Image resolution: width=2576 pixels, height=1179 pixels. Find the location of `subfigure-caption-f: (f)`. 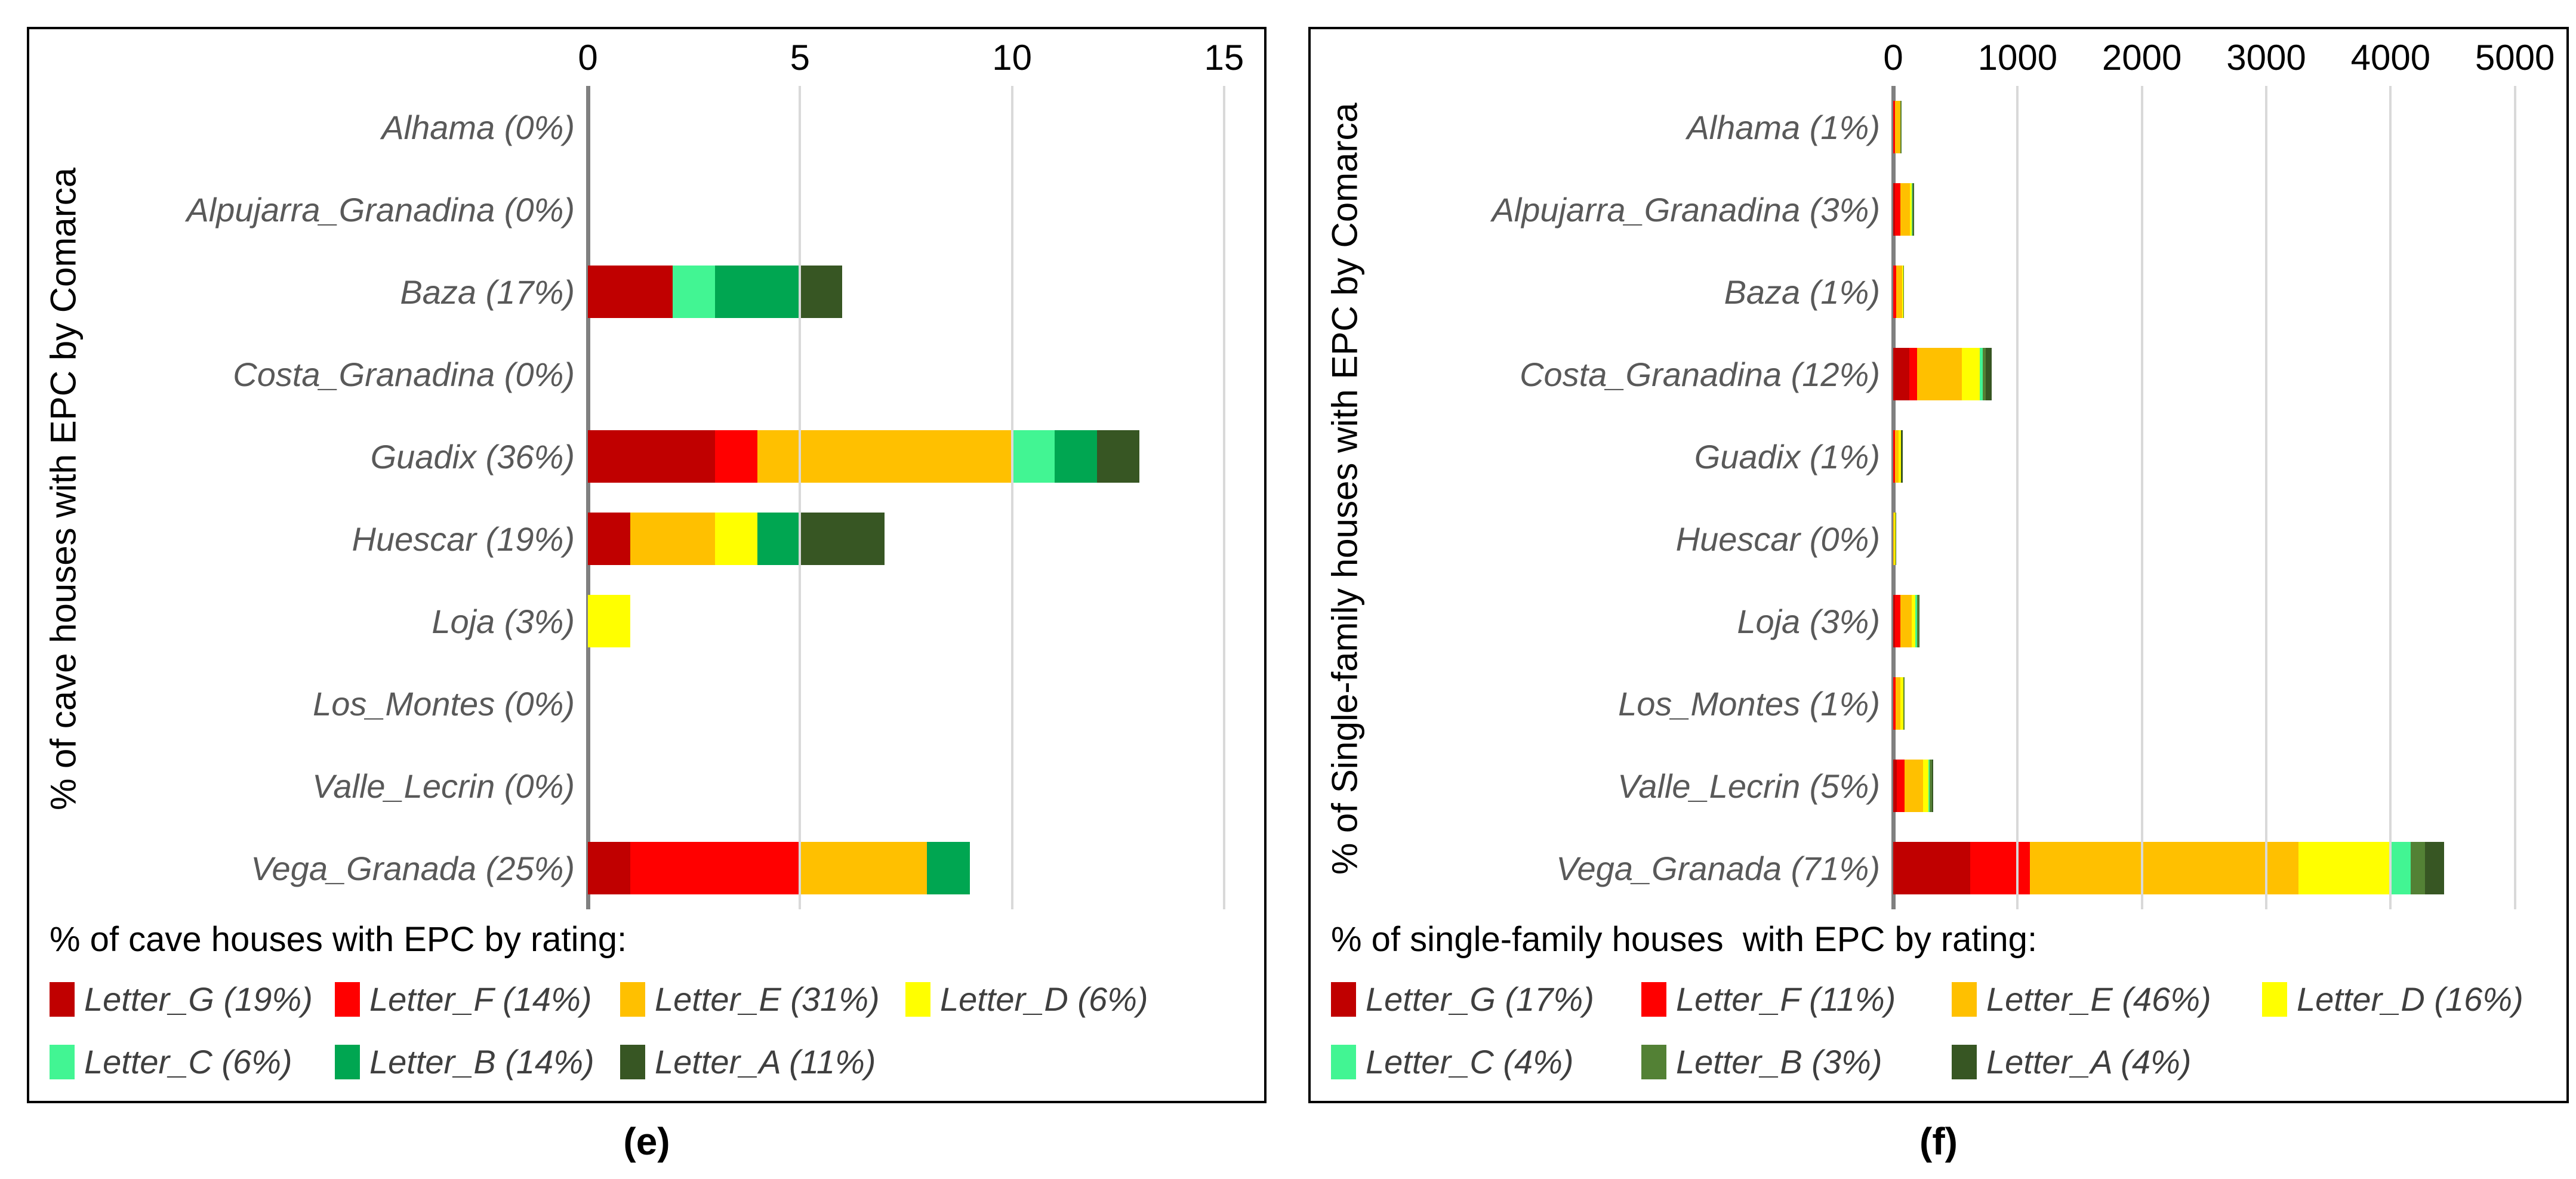

subfigure-caption-f: (f) is located at coordinates (1938, 1141).